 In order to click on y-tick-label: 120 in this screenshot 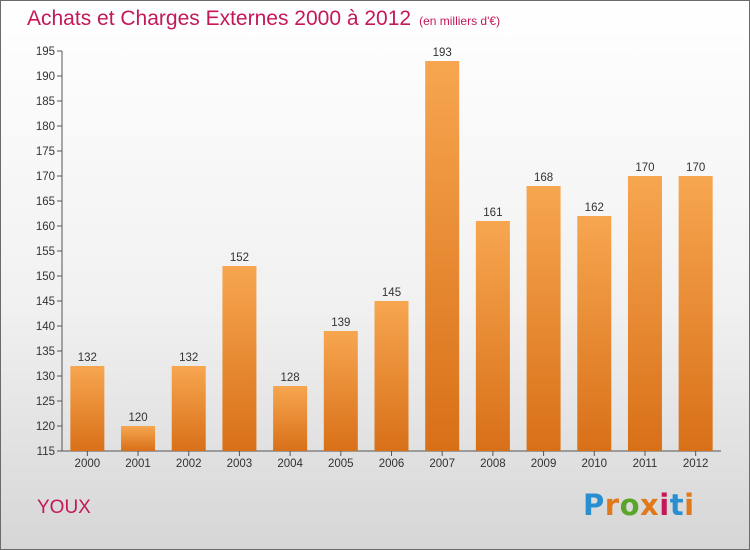, I will do `click(45, 427)`.